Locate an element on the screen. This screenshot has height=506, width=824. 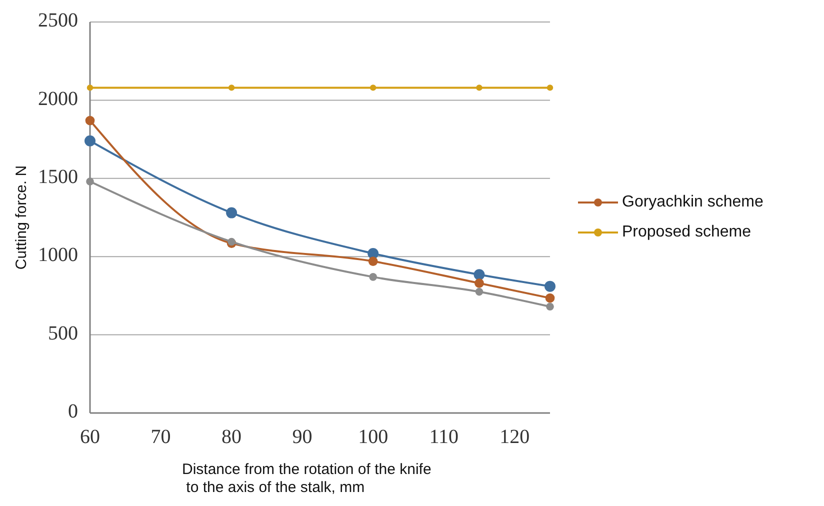
y-tick-label: 0 is located at coordinates (73, 411).